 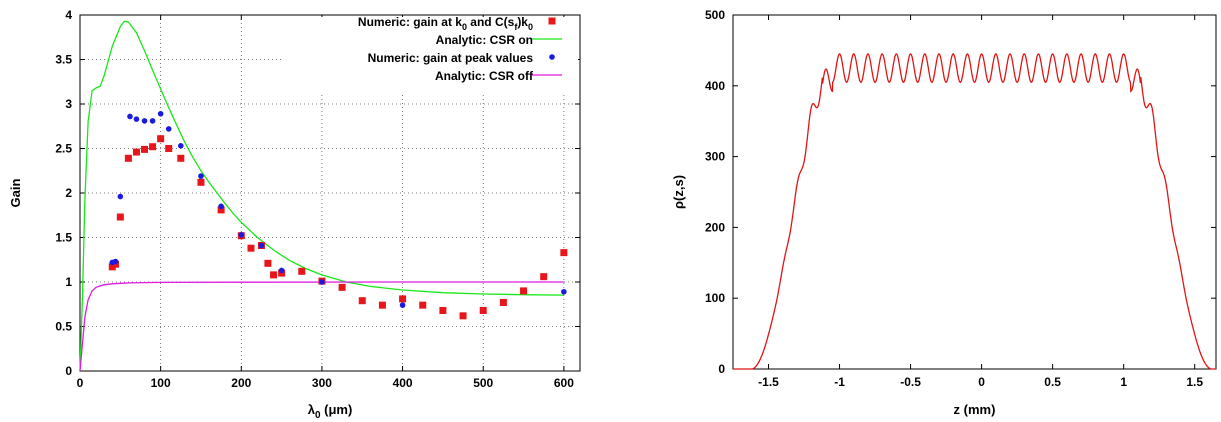 I want to click on gain-y-tick-label: 2.5, so click(x=63, y=149).